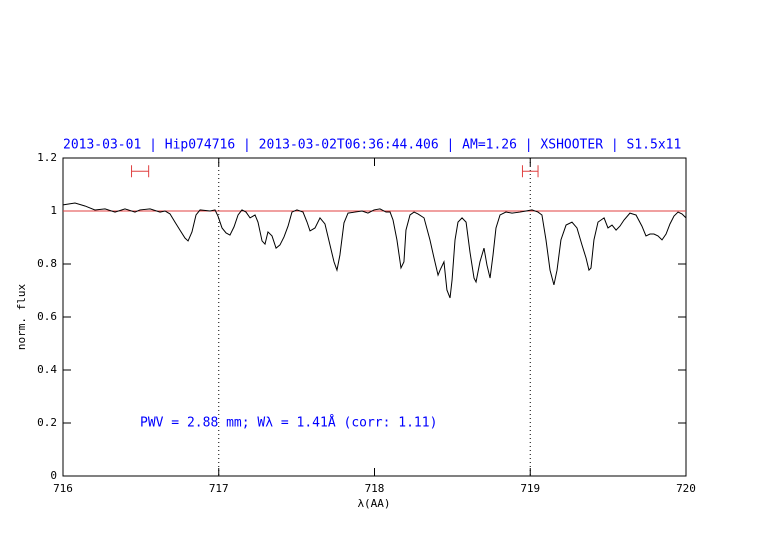 The width and height of the screenshot is (782, 542). What do you see at coordinates (530, 488) in the screenshot?
I see `x-tick-label: 719` at bounding box center [530, 488].